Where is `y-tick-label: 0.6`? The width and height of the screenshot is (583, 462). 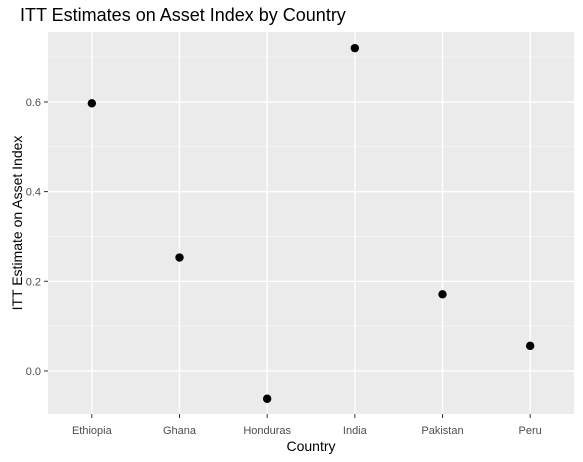
y-tick-label: 0.6 is located at coordinates (33, 103).